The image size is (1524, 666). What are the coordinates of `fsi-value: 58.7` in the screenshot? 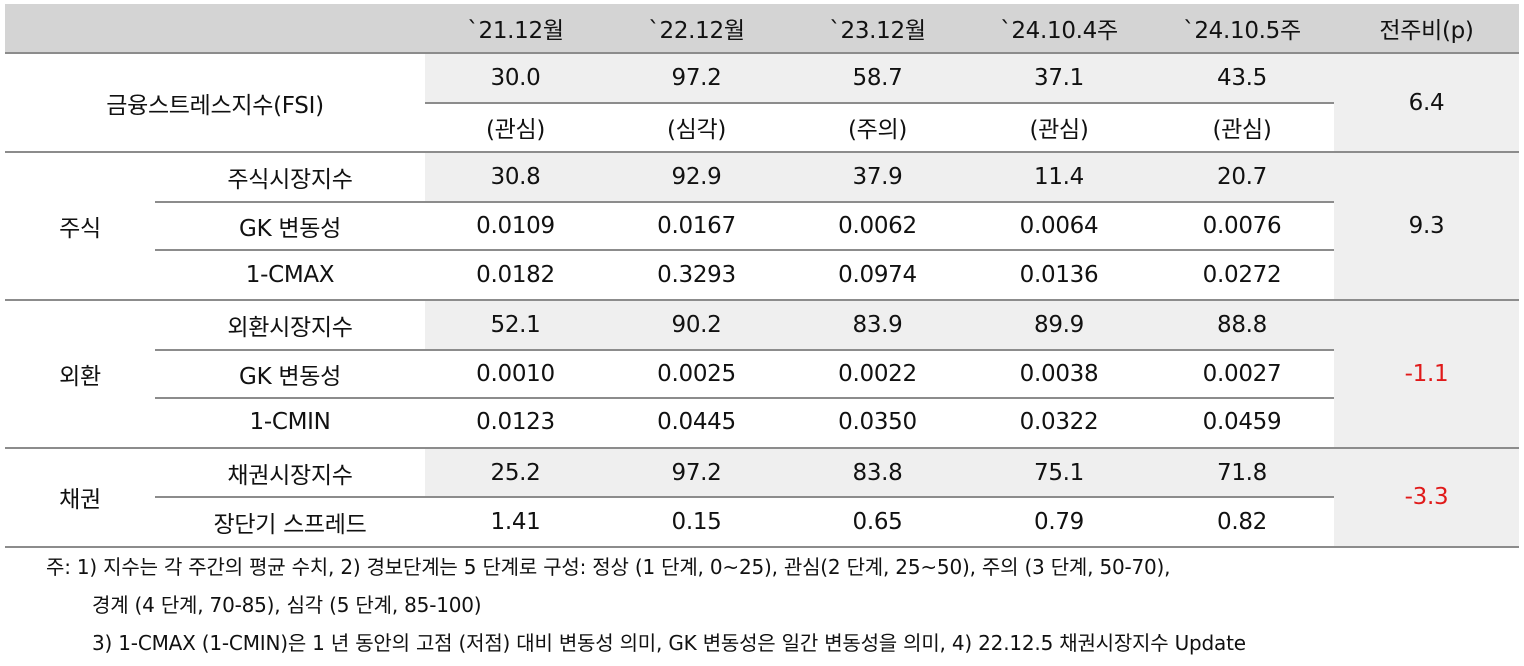 It's located at (877, 78).